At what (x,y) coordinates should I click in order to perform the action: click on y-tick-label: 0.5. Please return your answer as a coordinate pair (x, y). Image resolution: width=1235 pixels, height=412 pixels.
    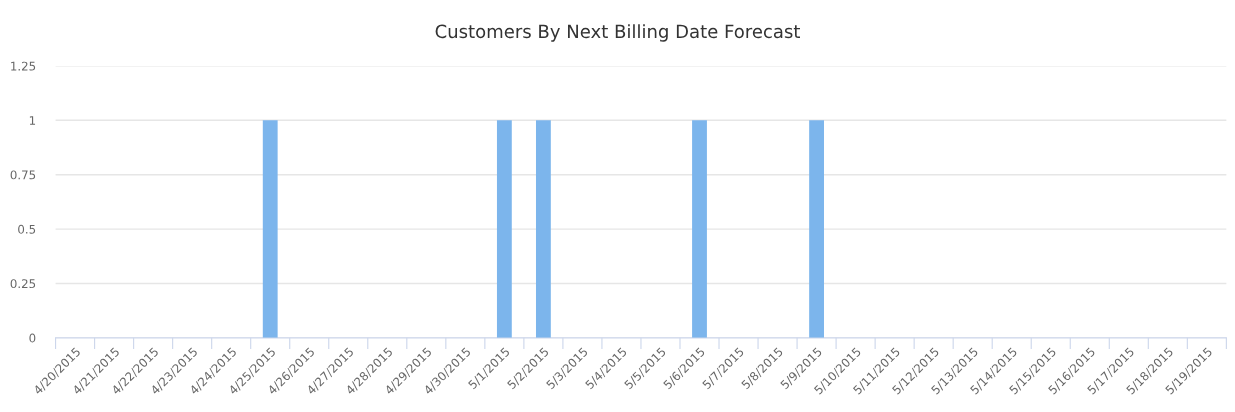
    Looking at the image, I should click on (27, 229).